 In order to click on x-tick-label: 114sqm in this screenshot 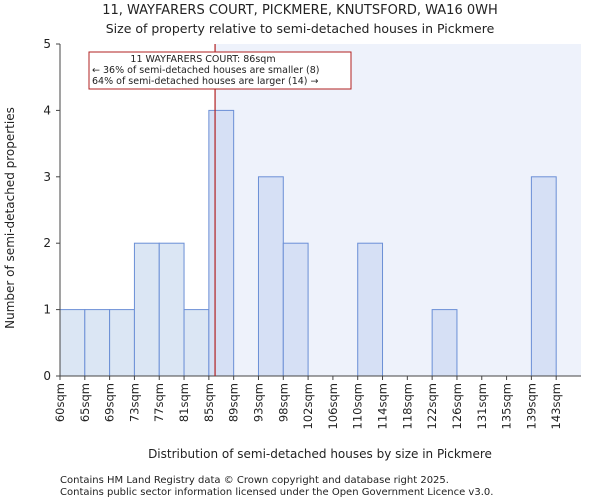, I will do `click(383, 406)`.